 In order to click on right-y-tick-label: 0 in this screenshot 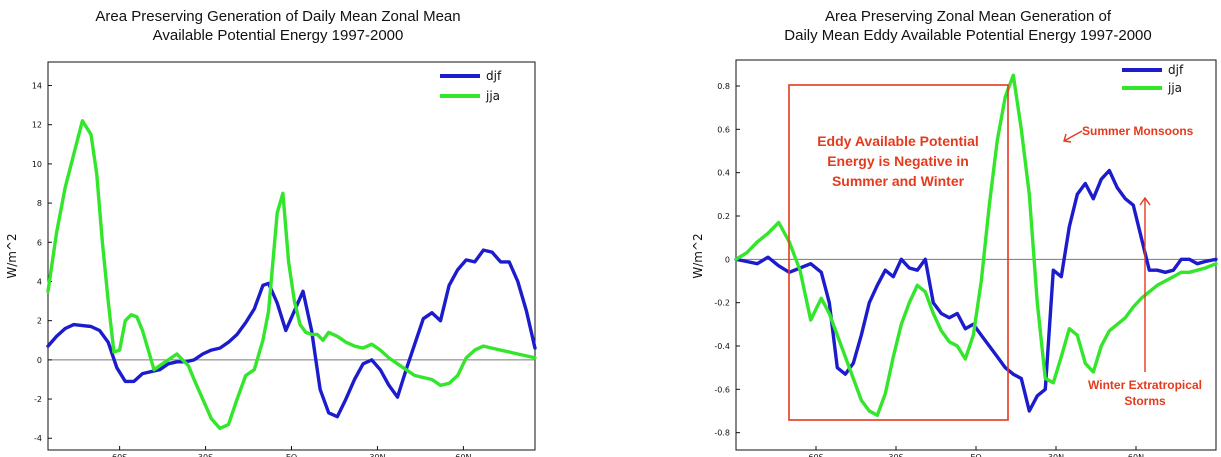, I will do `click(727, 259)`.